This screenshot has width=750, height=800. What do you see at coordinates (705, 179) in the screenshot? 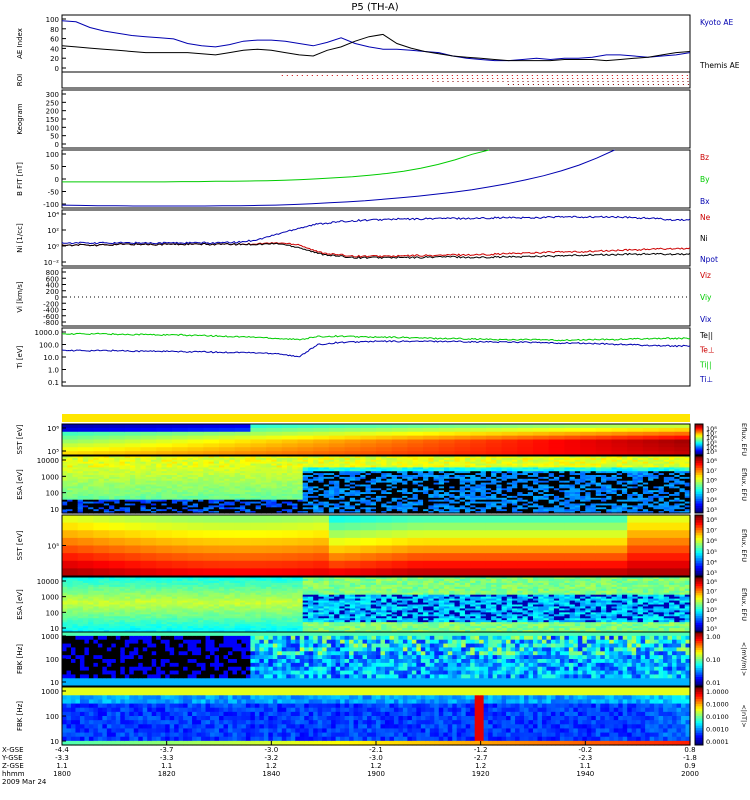
I see `legend-entry: By` at bounding box center [705, 179].